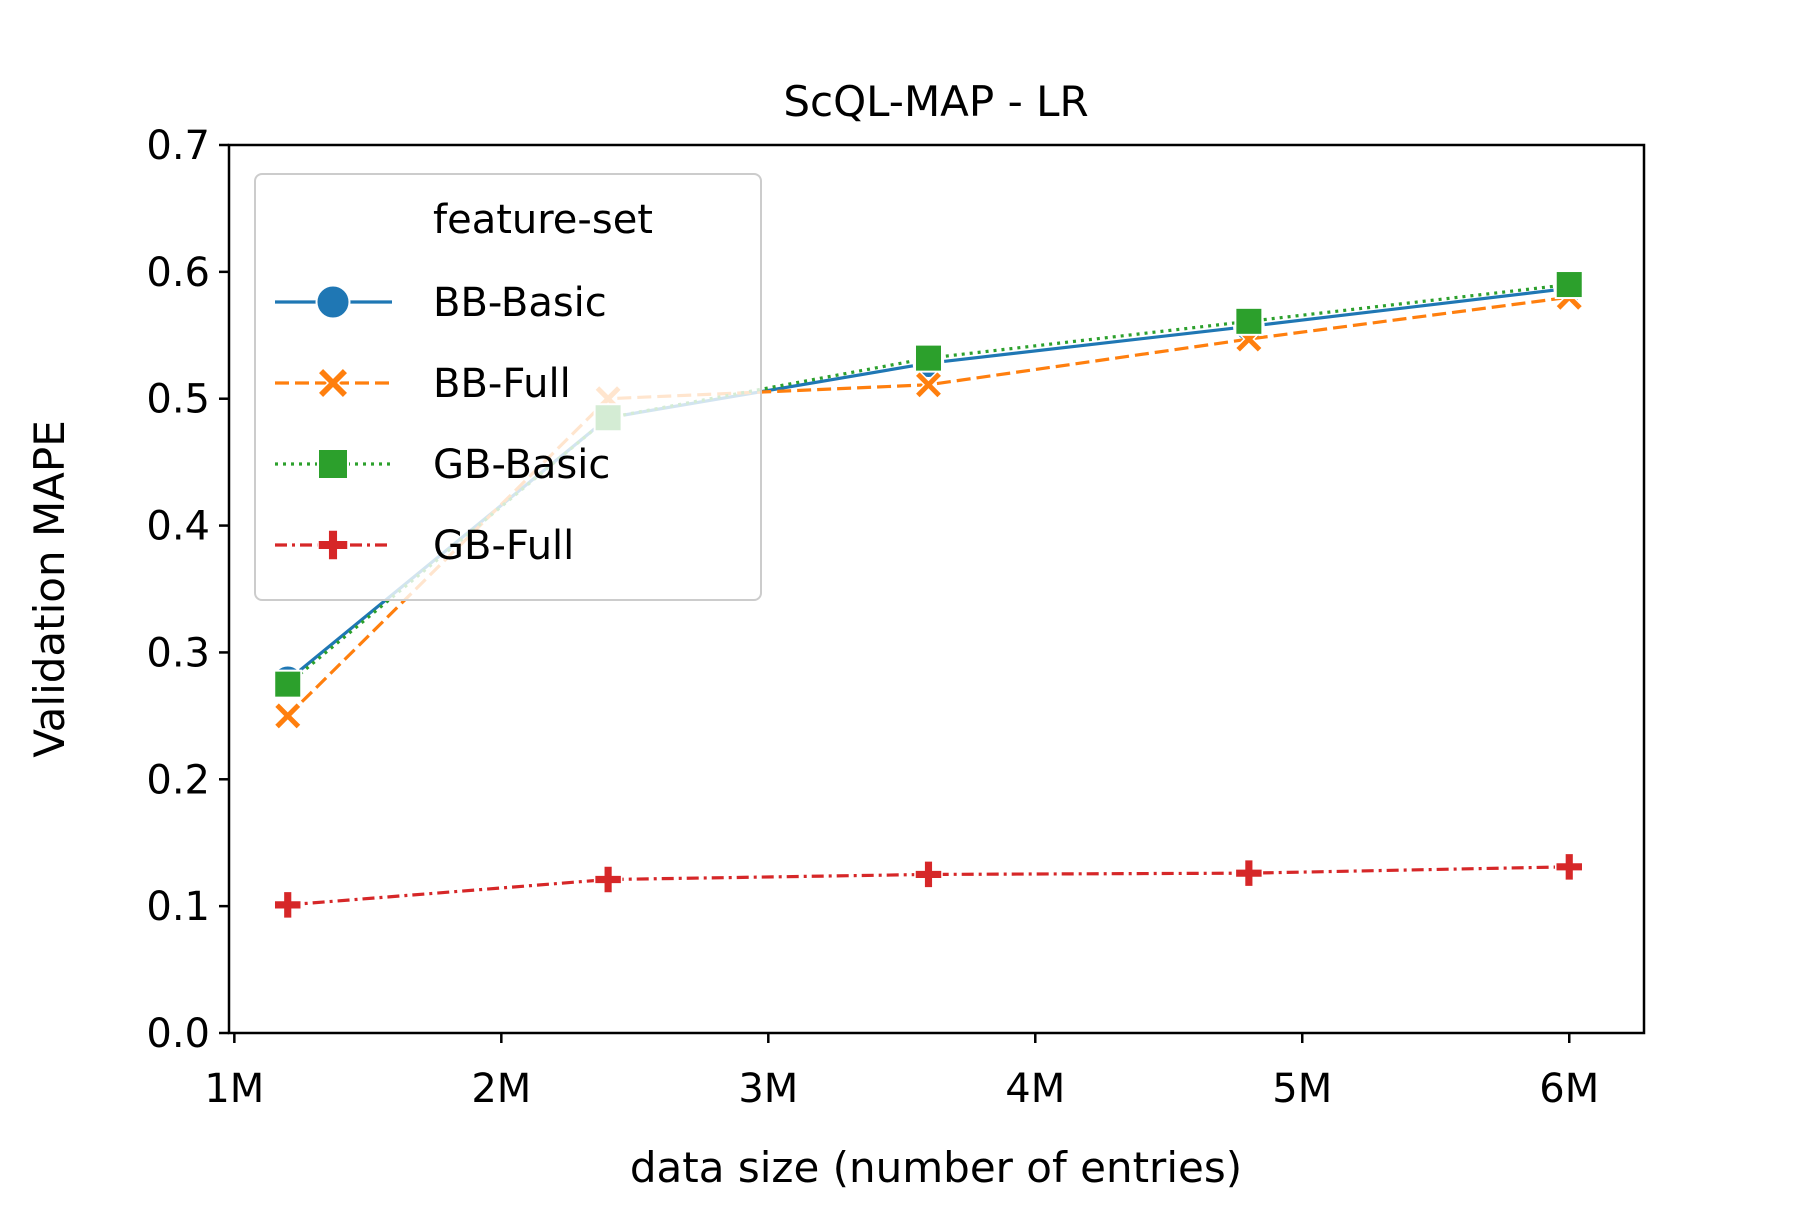 This screenshot has width=1800, height=1205. I want to click on series-gb-full, so click(928, 886).